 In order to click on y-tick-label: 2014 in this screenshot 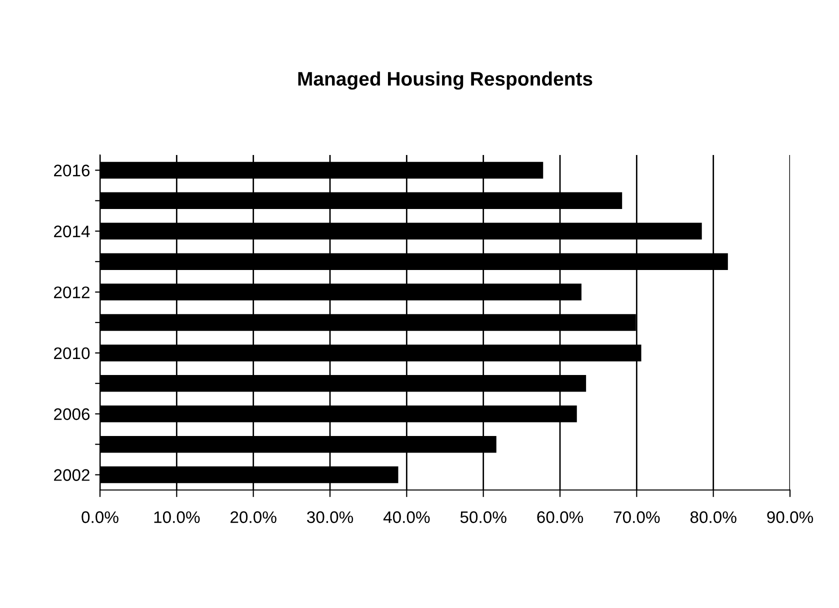, I will do `click(72, 232)`.